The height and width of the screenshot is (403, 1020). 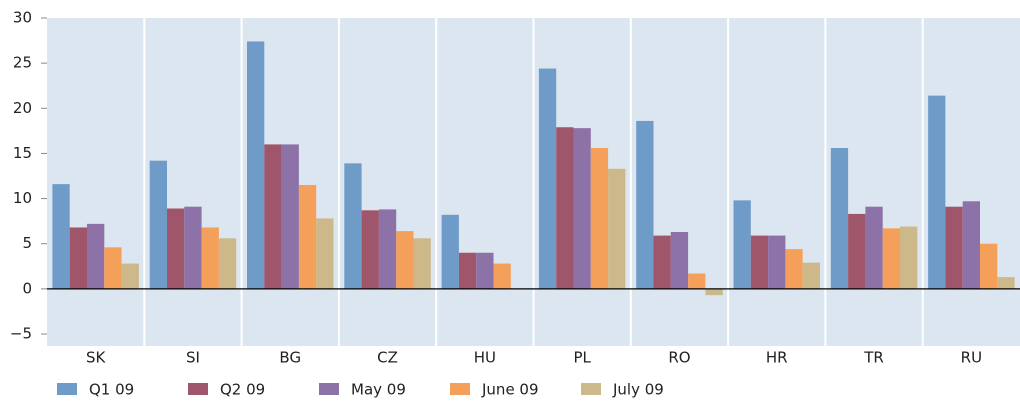 What do you see at coordinates (22, 198) in the screenshot?
I see `y-tick-label: 10` at bounding box center [22, 198].